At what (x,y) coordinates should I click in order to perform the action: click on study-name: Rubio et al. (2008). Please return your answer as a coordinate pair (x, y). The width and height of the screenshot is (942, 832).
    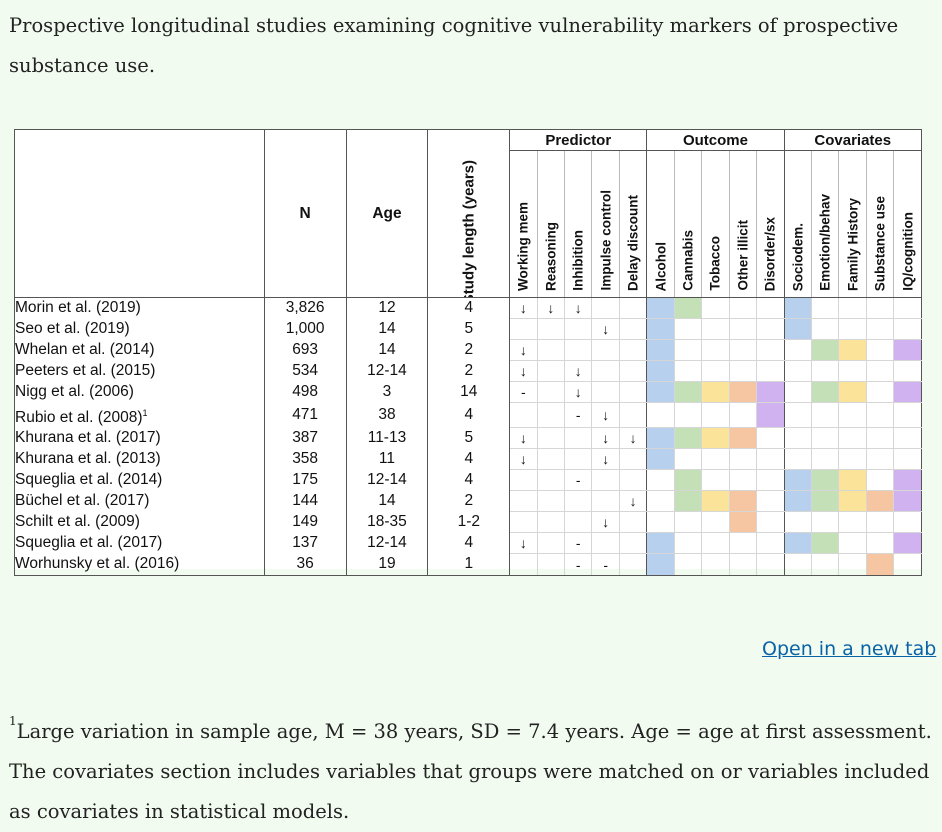
    Looking at the image, I should click on (79, 417).